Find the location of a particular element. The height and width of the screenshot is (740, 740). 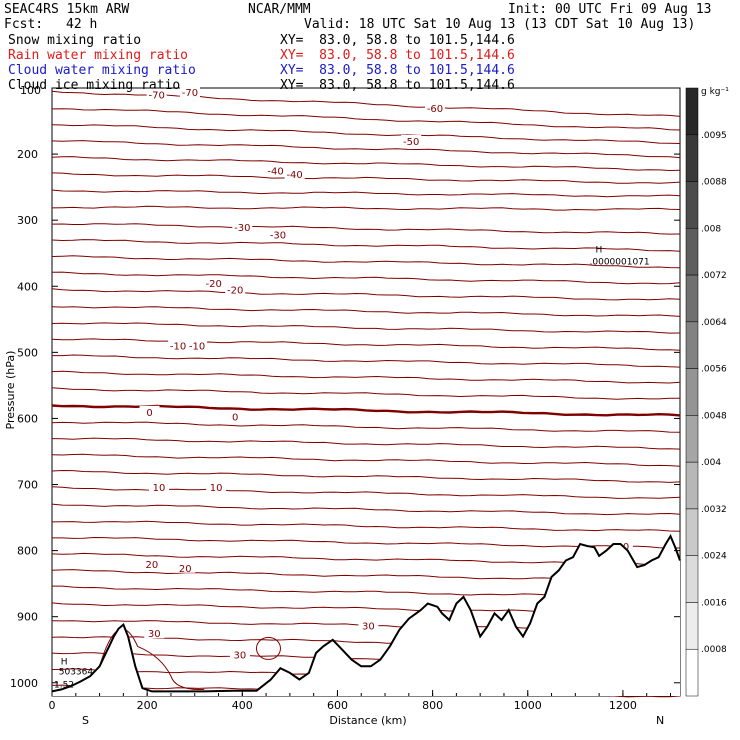

field-rain-name: Rain water mixing ratio is located at coordinates (98, 55).